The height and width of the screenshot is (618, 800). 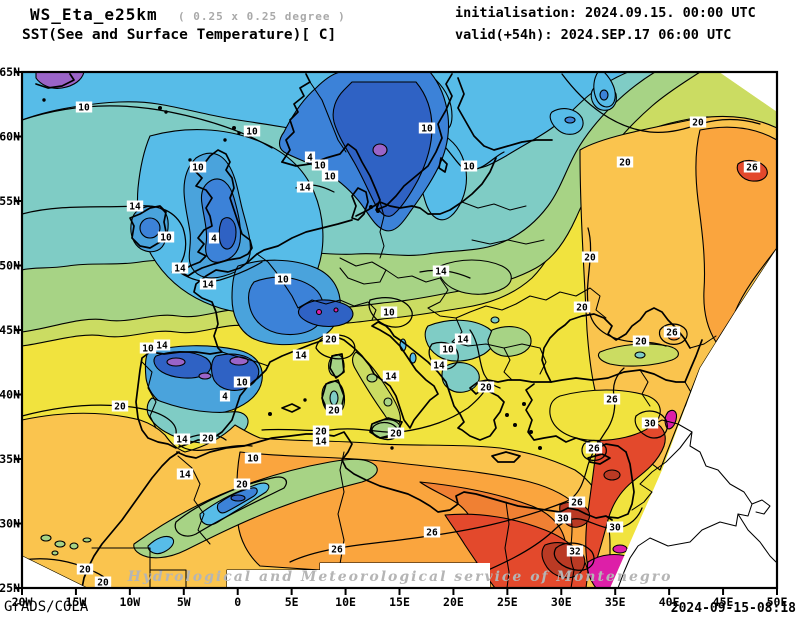 I want to click on contour-label: 4, so click(x=214, y=238).